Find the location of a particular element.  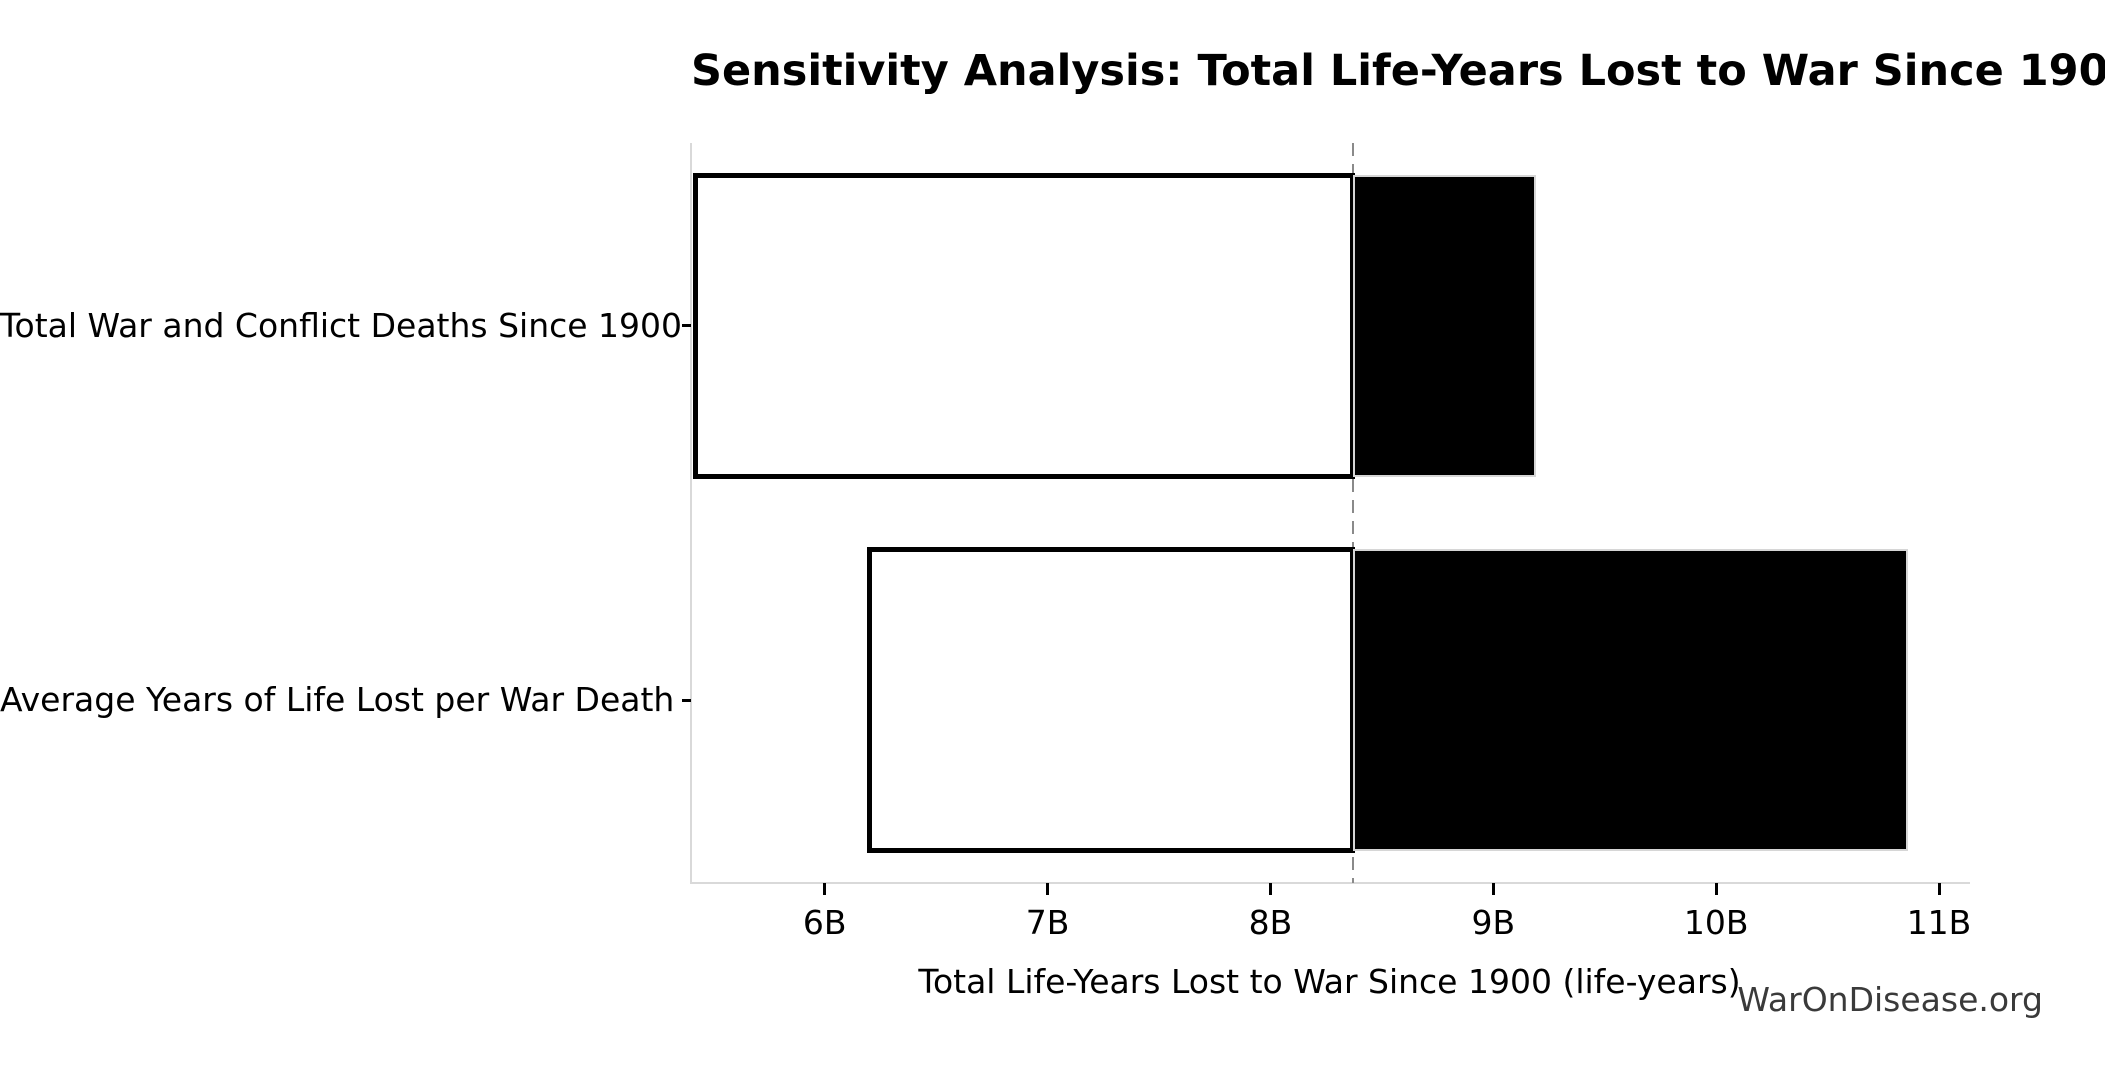

y-axis-category-label: Total War and Conflict Deaths Since 1900 is located at coordinates (341, 325).